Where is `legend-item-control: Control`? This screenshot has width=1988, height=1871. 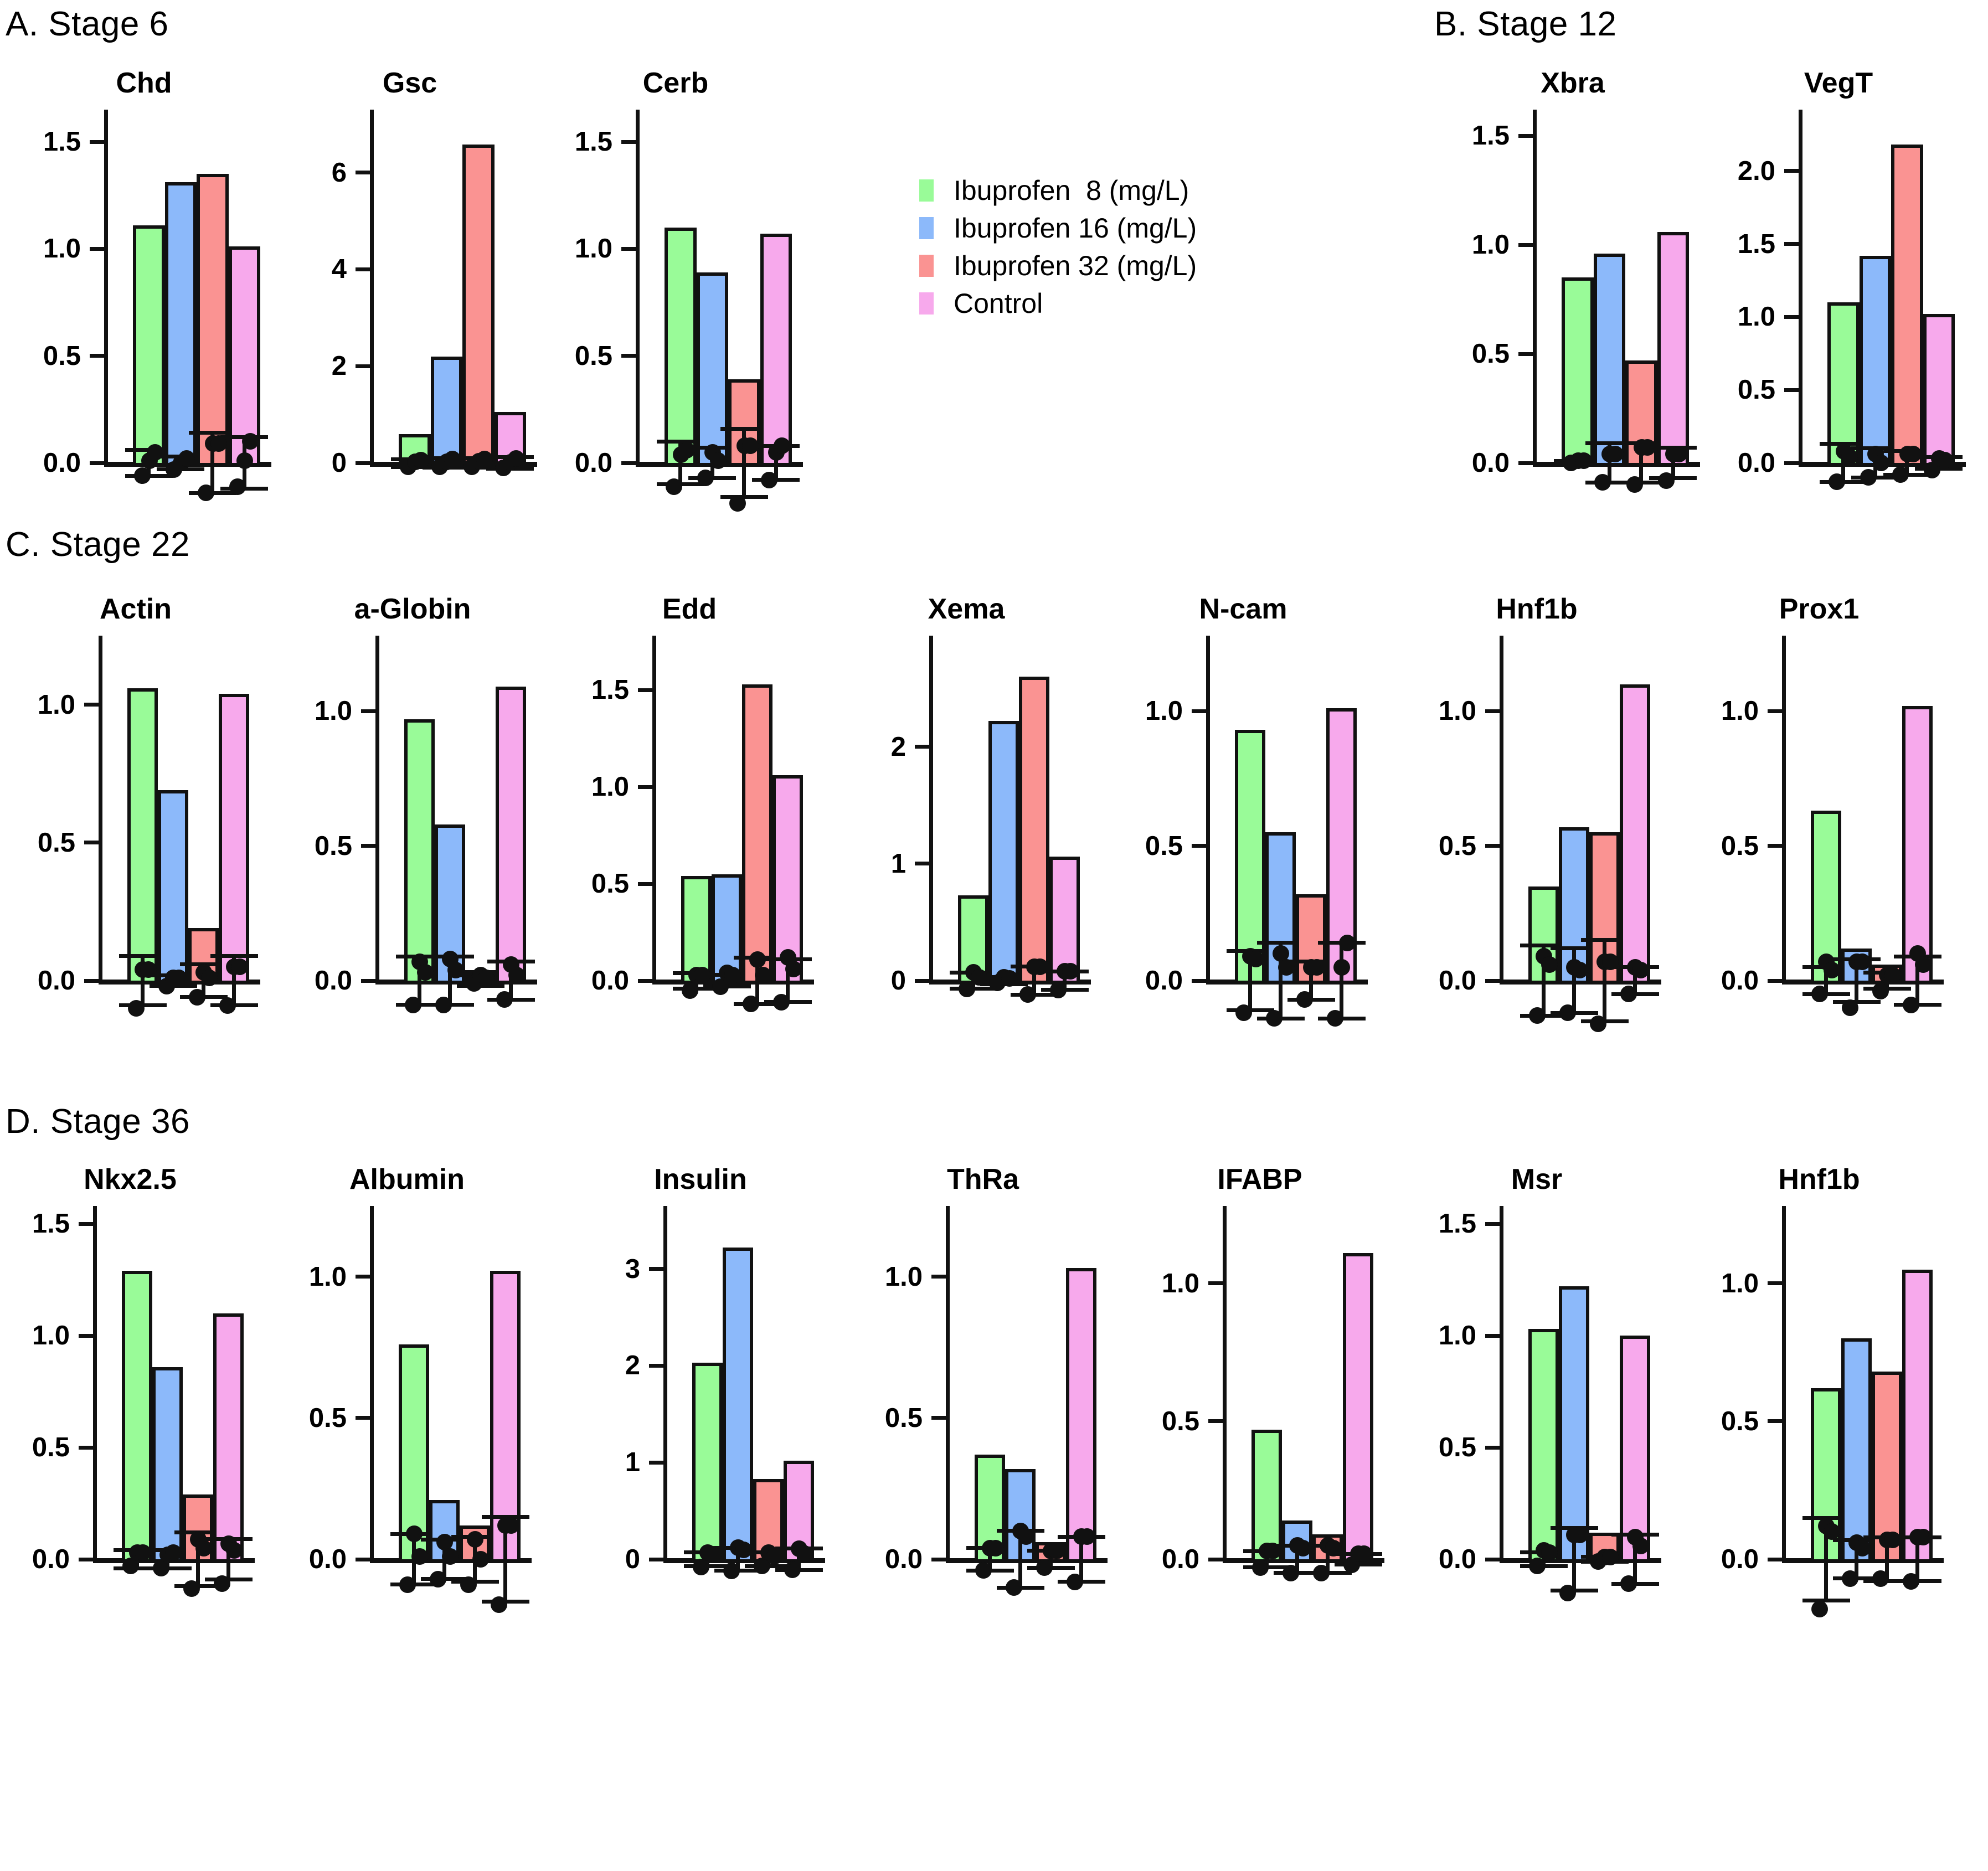 legend-item-control: Control is located at coordinates (1058, 303).